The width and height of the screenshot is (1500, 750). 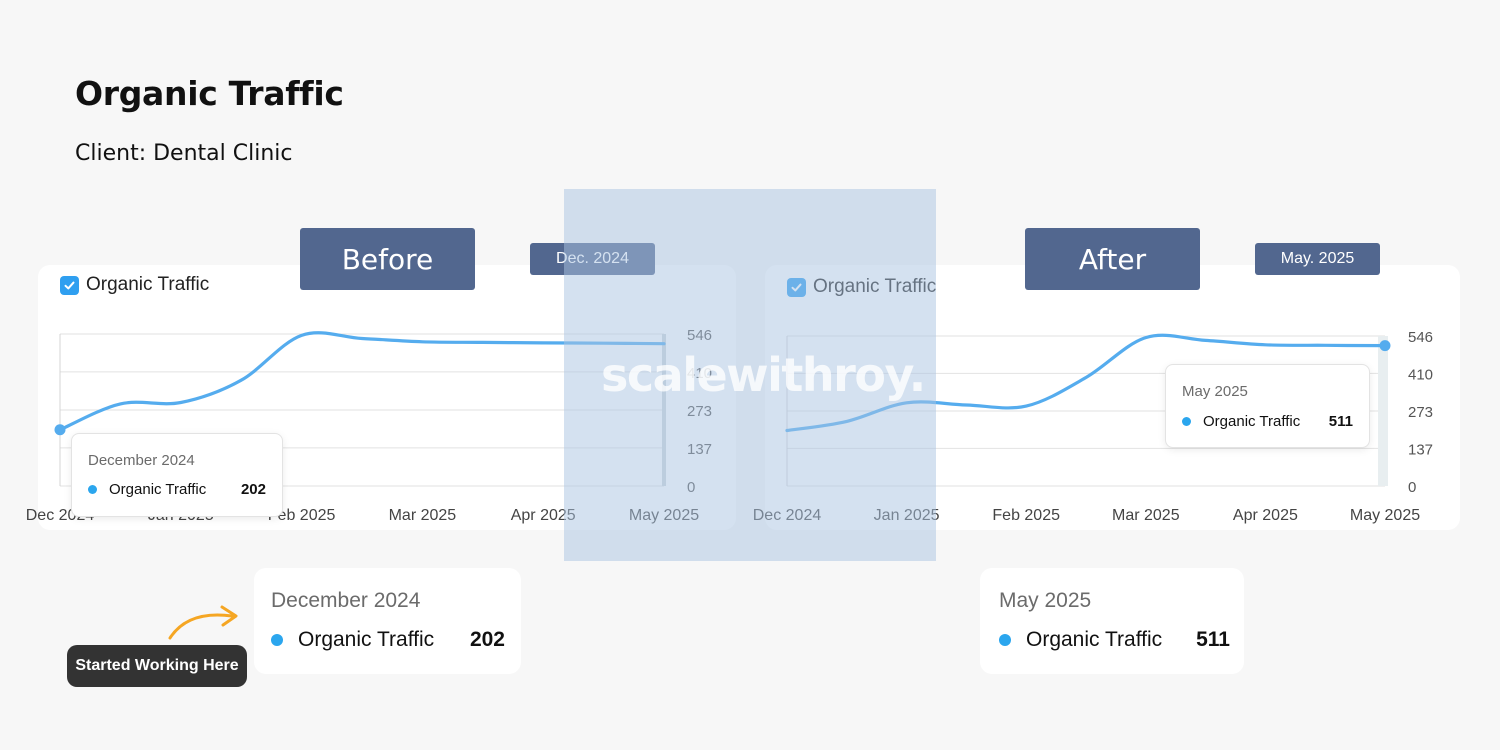 I want to click on tooltip-value: 202, so click(x=253, y=489).